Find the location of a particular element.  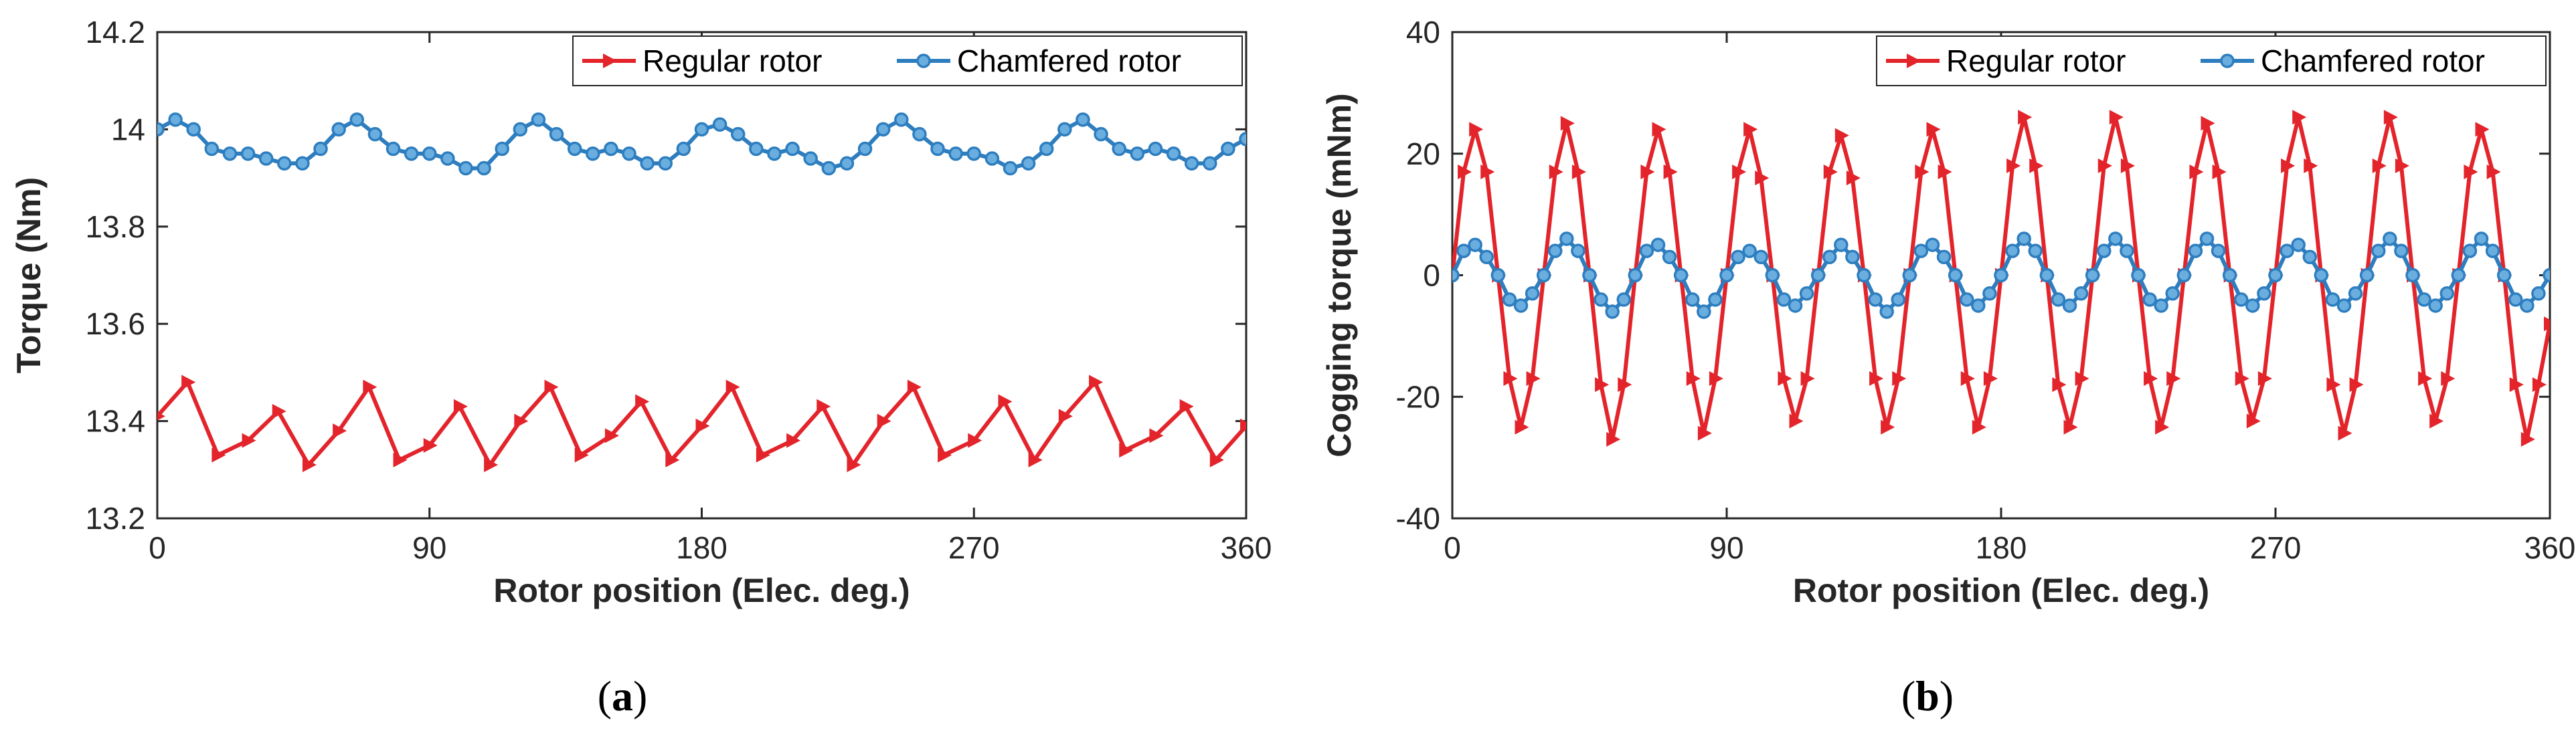

x-tick-label: 360 is located at coordinates (2550, 547).